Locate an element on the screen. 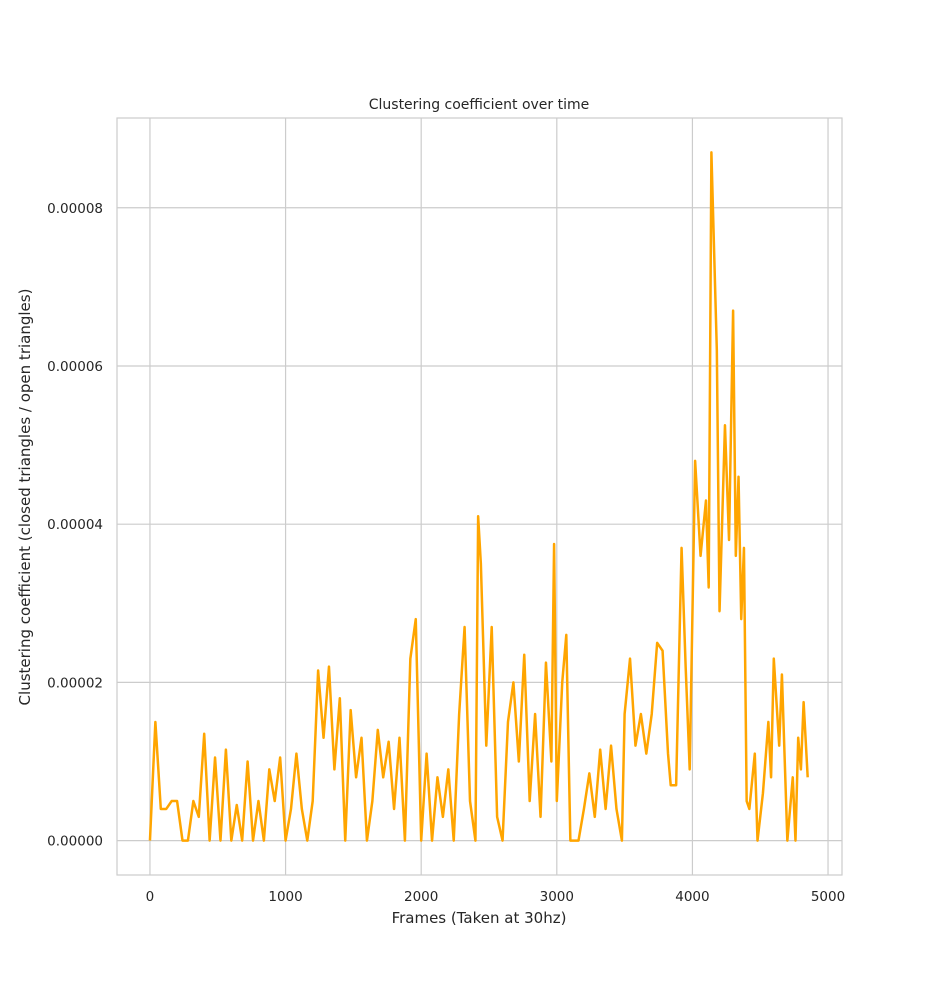 The image size is (935, 984). y-tick-label: 0.00000 is located at coordinates (75, 842).